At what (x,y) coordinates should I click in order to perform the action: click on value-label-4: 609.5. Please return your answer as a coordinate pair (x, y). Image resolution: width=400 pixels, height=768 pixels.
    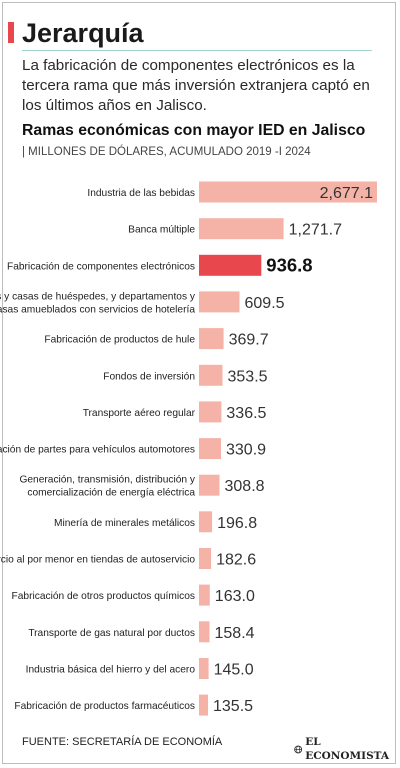
    Looking at the image, I should click on (265, 303).